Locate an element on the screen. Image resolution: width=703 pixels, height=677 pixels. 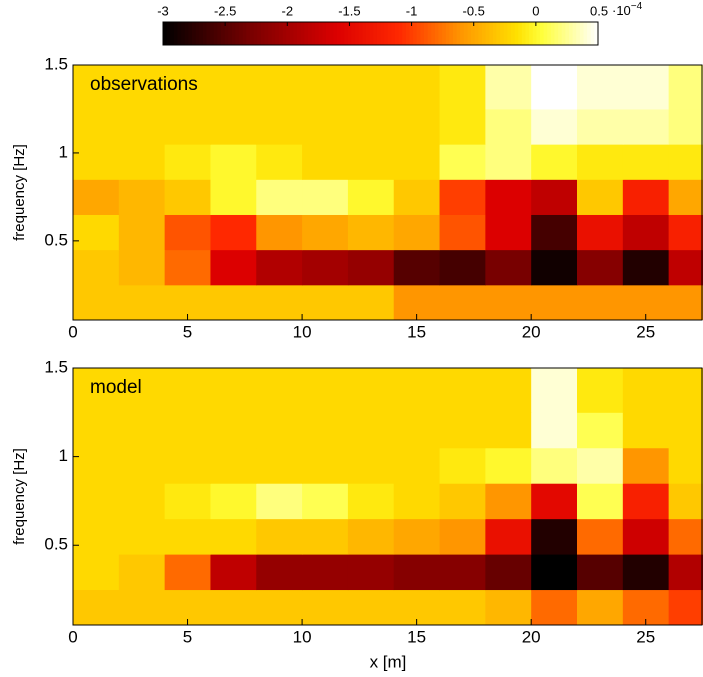
x-tick-label: 10 is located at coordinates (302, 331).